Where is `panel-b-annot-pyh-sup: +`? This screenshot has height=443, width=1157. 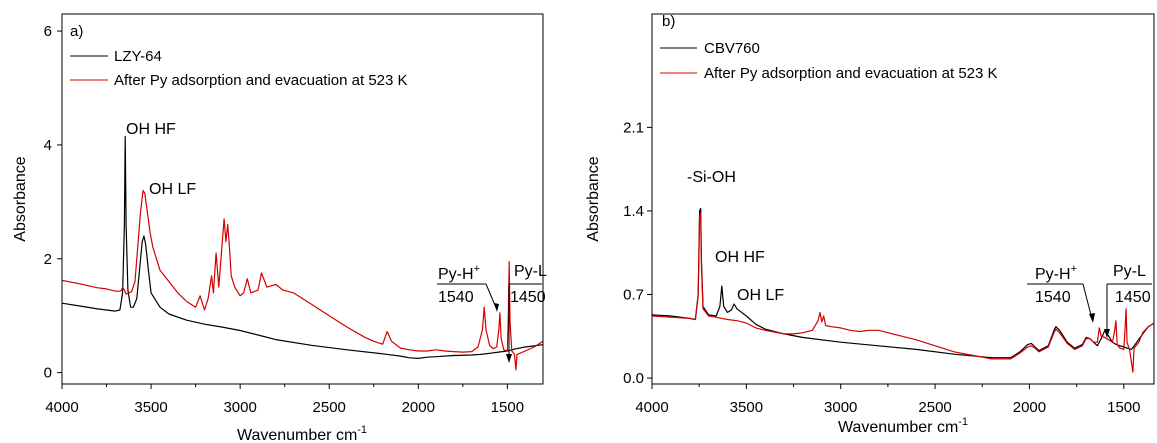 panel-b-annot-pyh-sup: + is located at coordinates (1074, 269).